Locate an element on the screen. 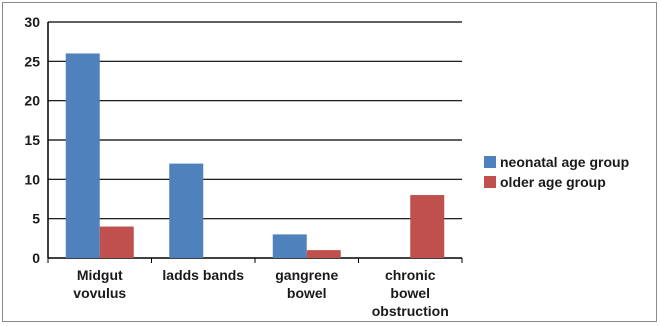 This screenshot has height=326, width=661. x-category-label: chronic is located at coordinates (410, 275).